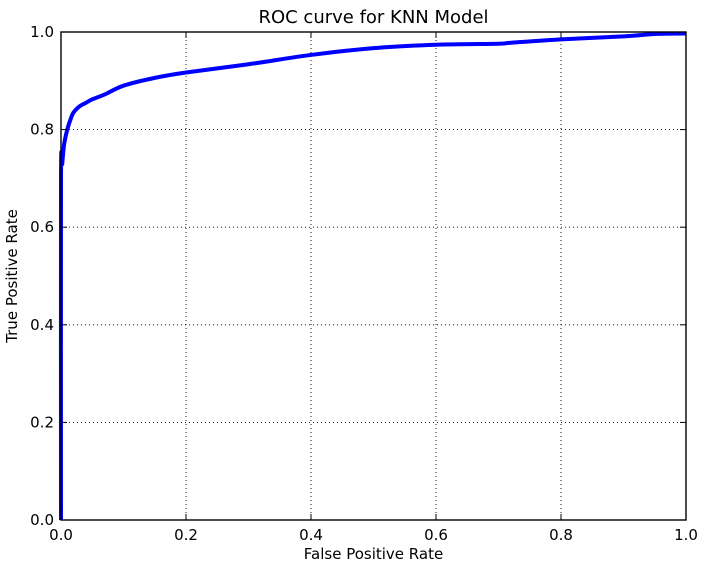 This screenshot has width=707, height=567. I want to click on x-axis-title: False Positive Rate, so click(373, 554).